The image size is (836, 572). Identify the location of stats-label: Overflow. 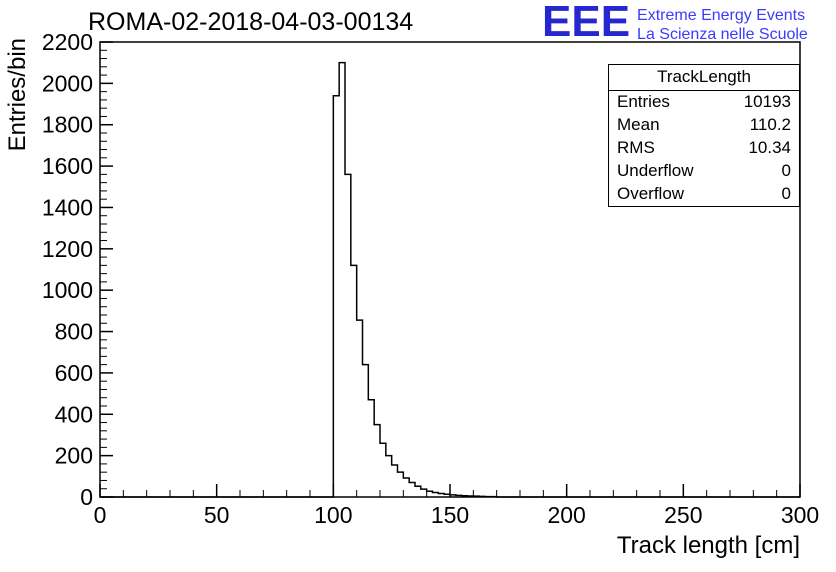
(651, 193).